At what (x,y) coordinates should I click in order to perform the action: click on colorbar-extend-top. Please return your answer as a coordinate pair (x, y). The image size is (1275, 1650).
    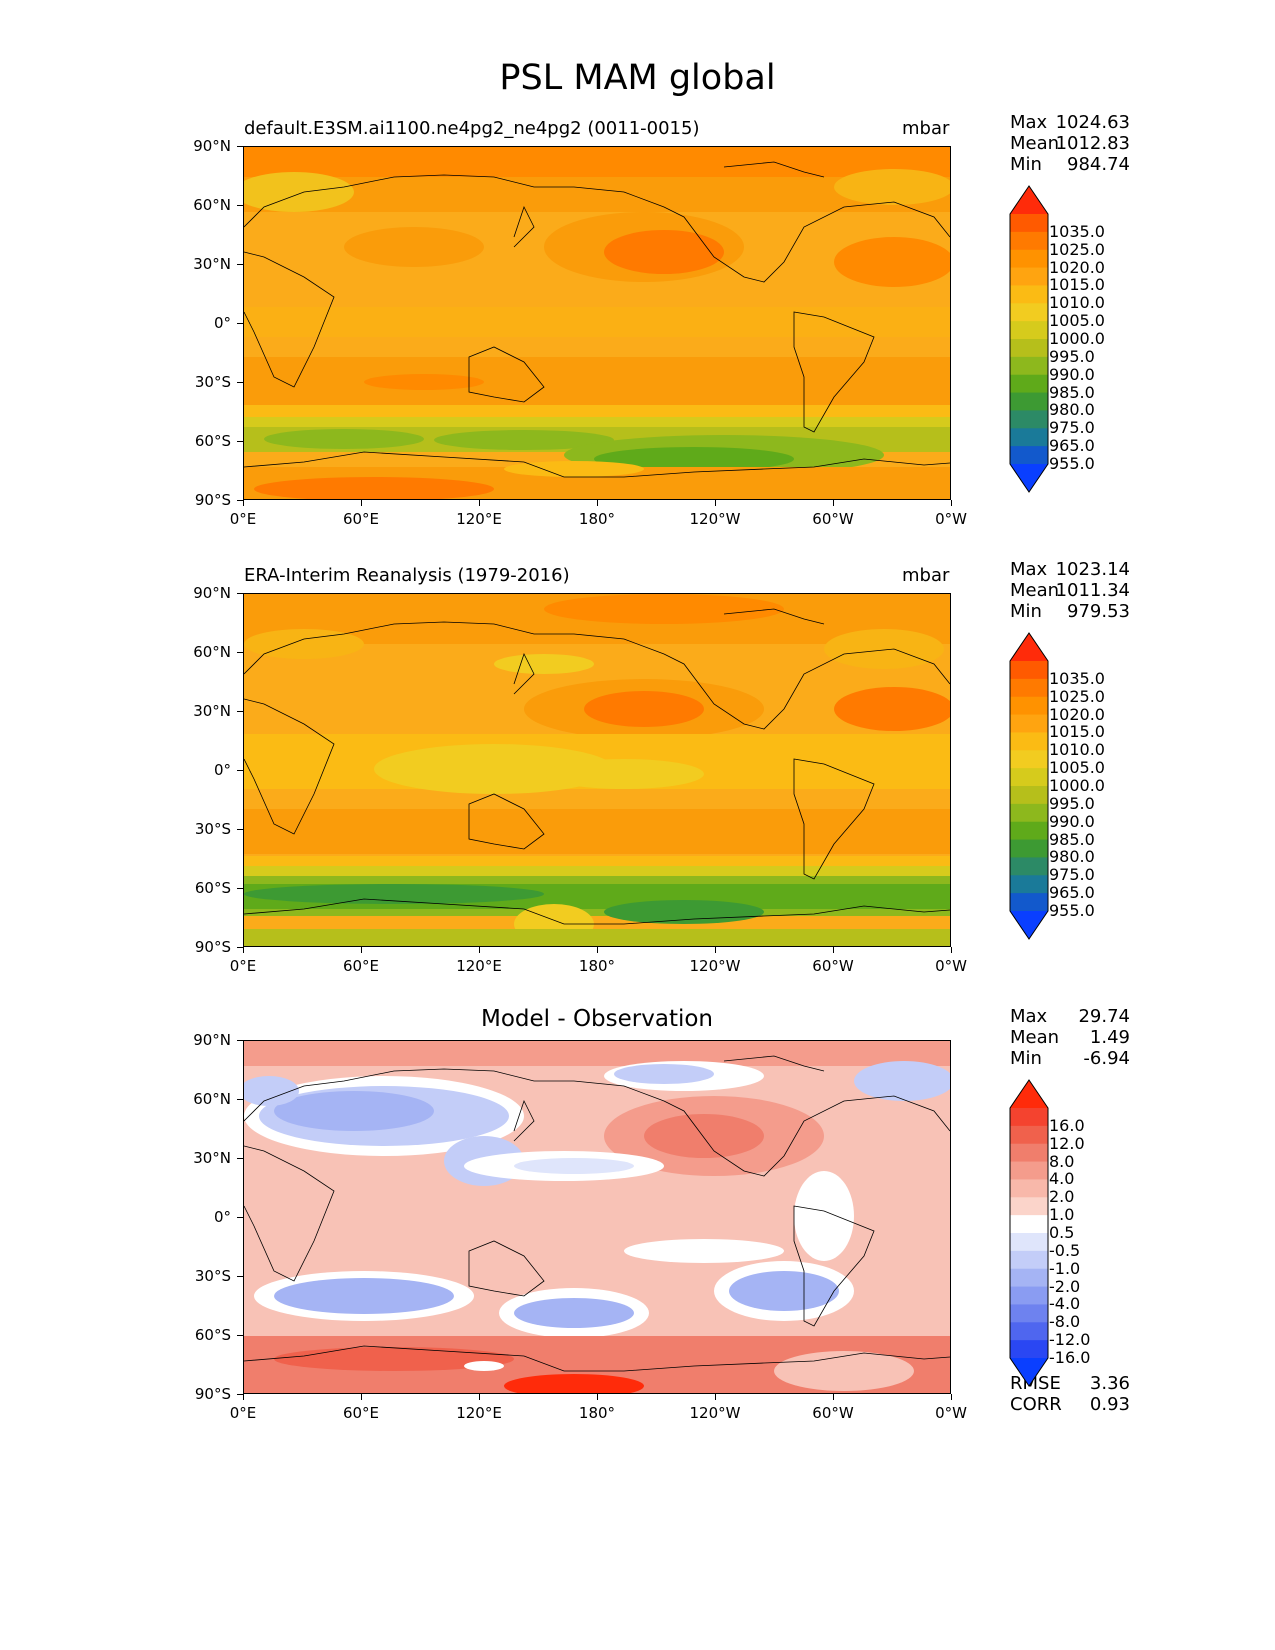
    Looking at the image, I should click on (1029, 1094).